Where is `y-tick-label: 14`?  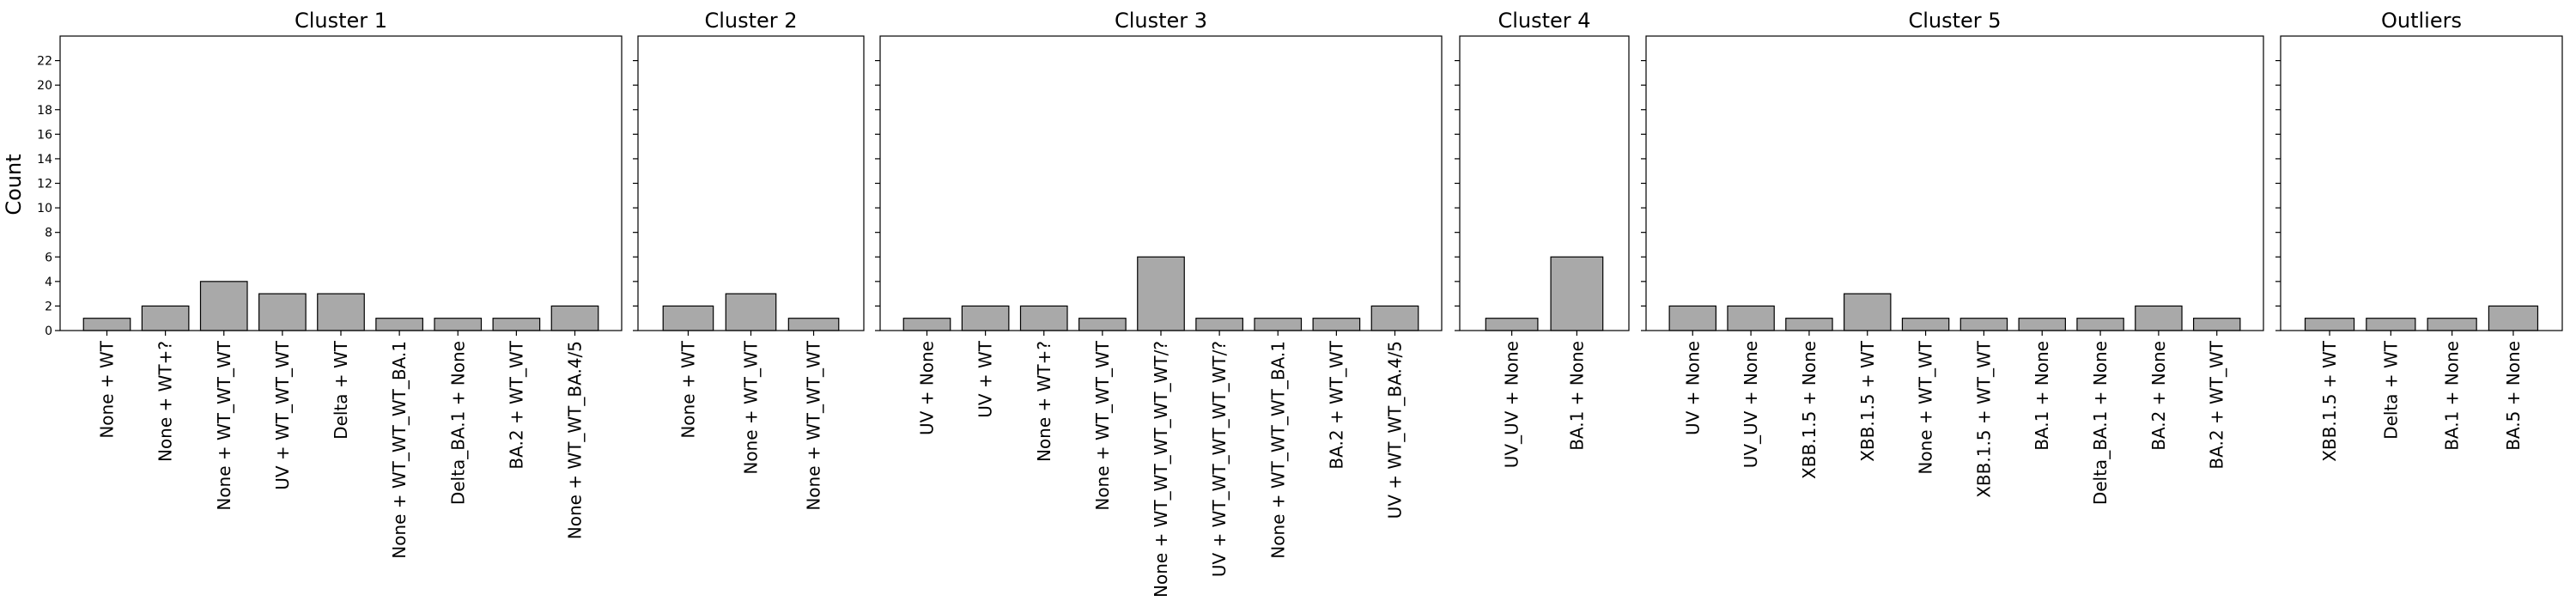 y-tick-label: 14 is located at coordinates (44, 160).